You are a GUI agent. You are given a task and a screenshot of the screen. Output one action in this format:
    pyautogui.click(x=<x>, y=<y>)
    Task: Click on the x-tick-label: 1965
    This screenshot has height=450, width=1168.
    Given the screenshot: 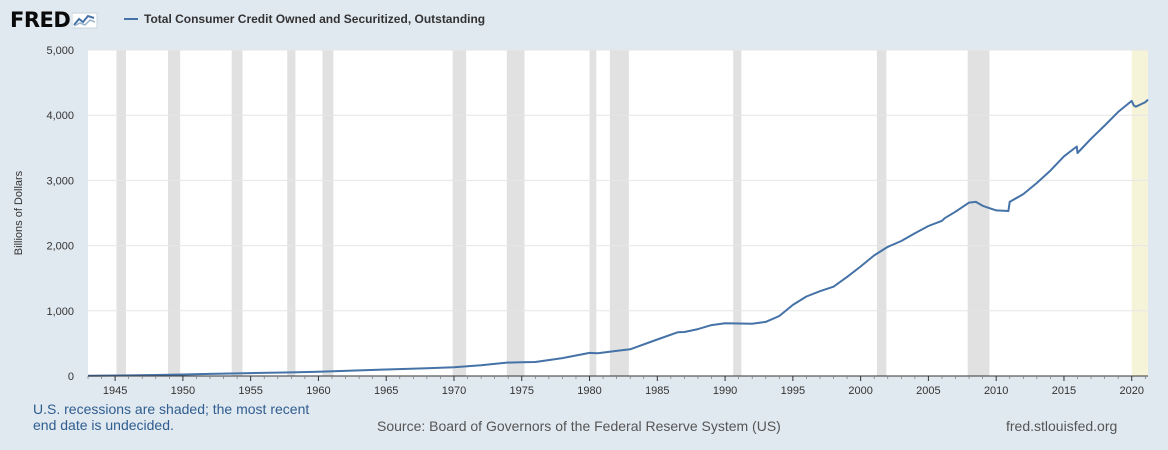 What is the action you would take?
    pyautogui.click(x=386, y=391)
    